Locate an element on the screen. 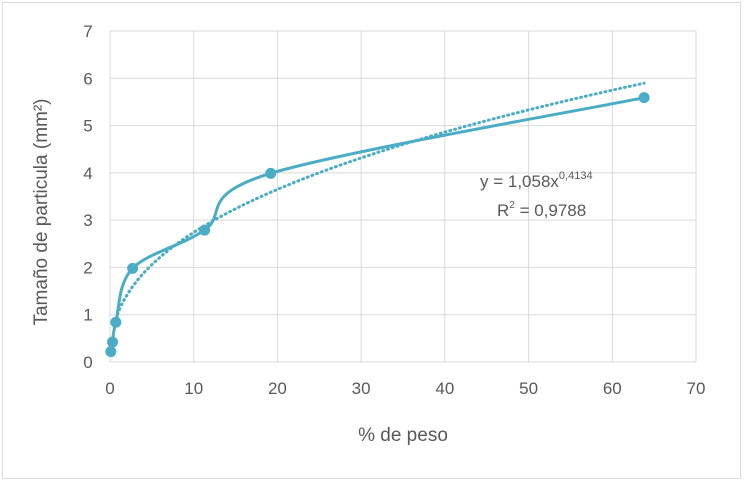 The width and height of the screenshot is (745, 483). r2-superscript: 2 is located at coordinates (512, 205).